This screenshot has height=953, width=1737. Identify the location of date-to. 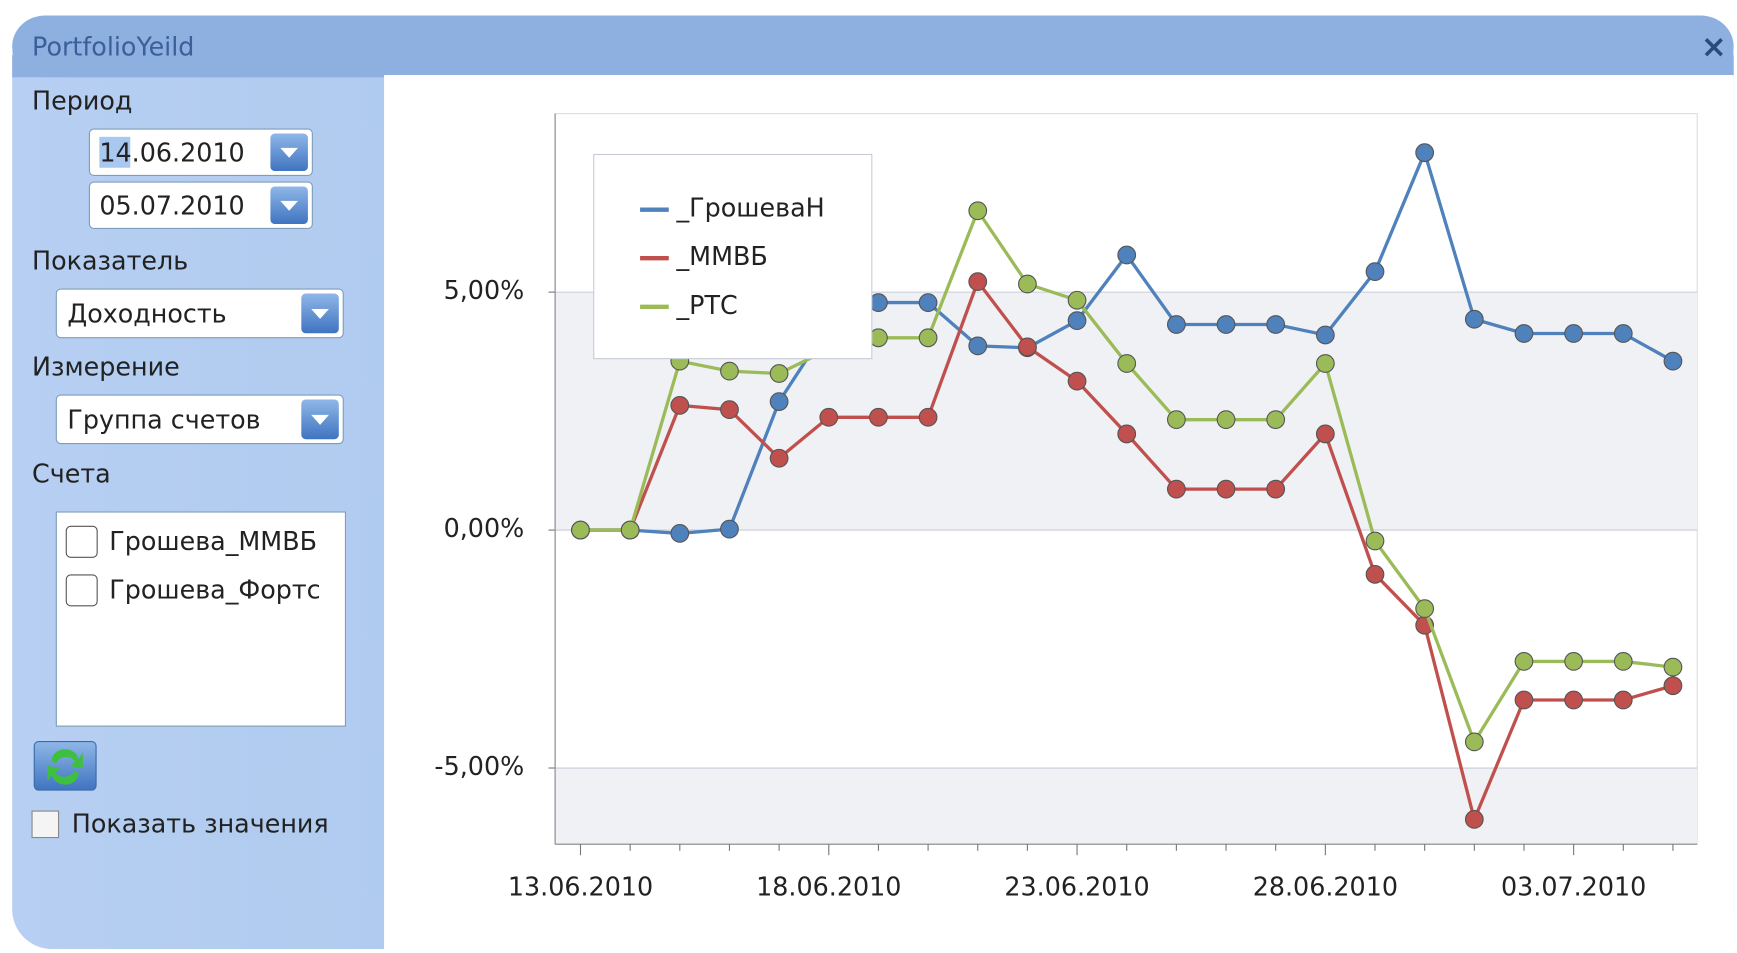
(200, 205).